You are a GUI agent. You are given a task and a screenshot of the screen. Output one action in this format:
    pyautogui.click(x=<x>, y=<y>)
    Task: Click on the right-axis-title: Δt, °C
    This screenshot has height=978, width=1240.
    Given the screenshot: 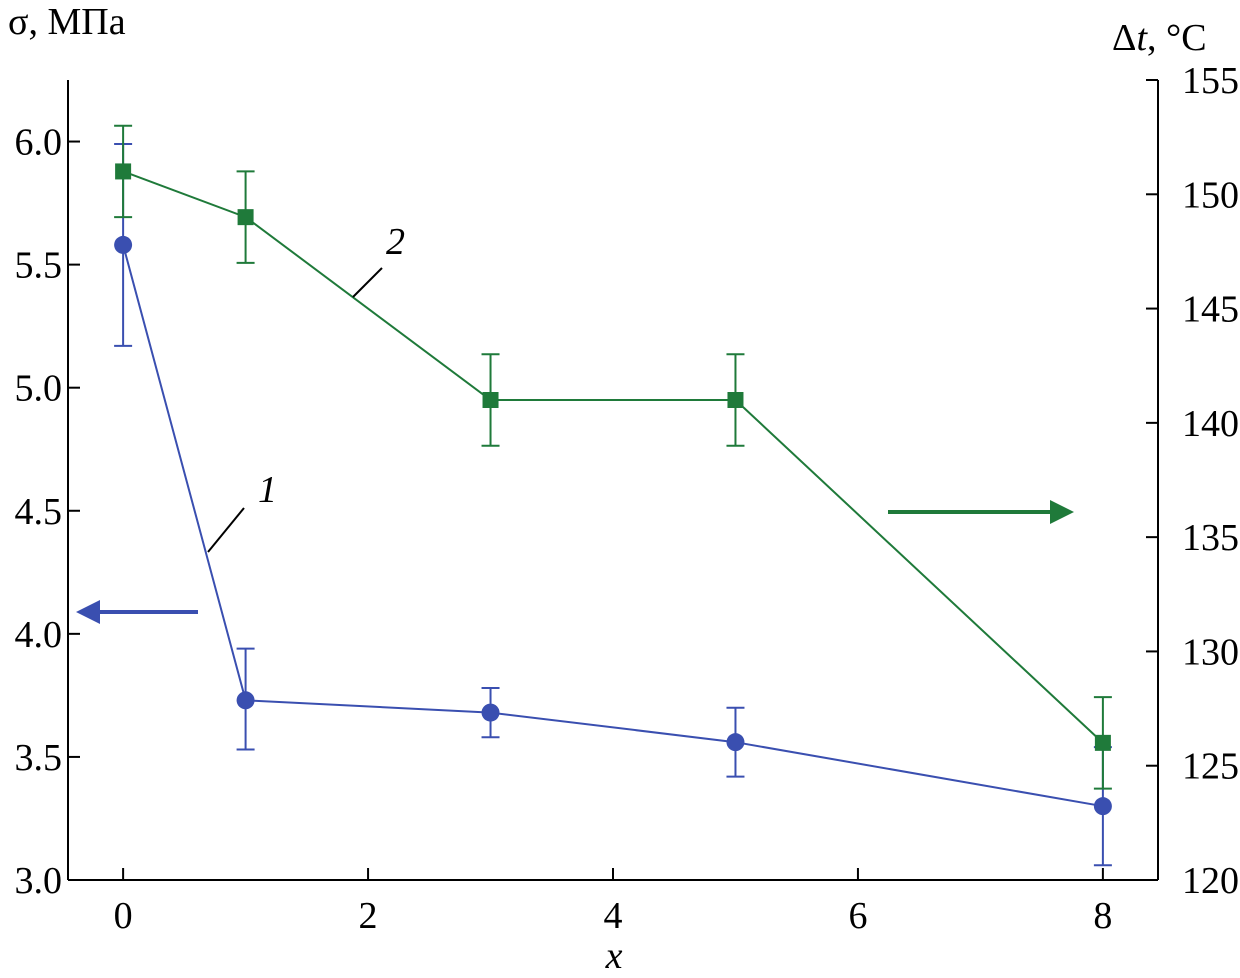 What is the action you would take?
    pyautogui.click(x=1159, y=38)
    